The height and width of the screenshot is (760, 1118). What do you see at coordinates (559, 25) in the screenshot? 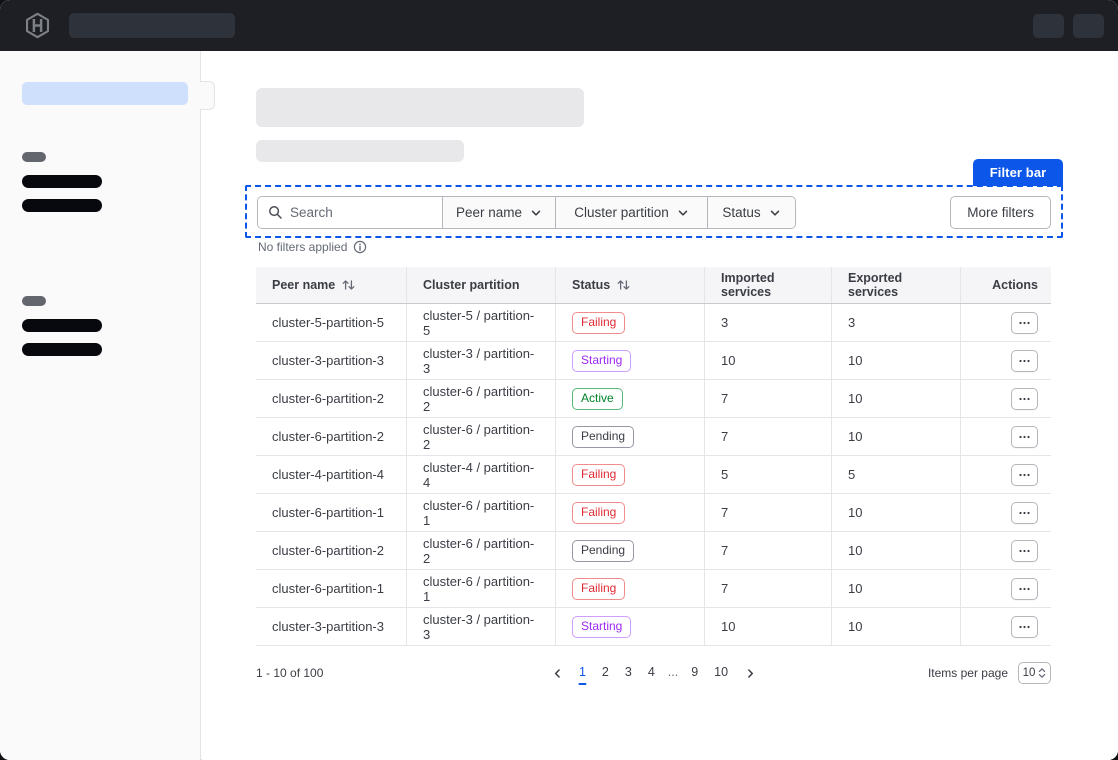
I see `top-nav` at bounding box center [559, 25].